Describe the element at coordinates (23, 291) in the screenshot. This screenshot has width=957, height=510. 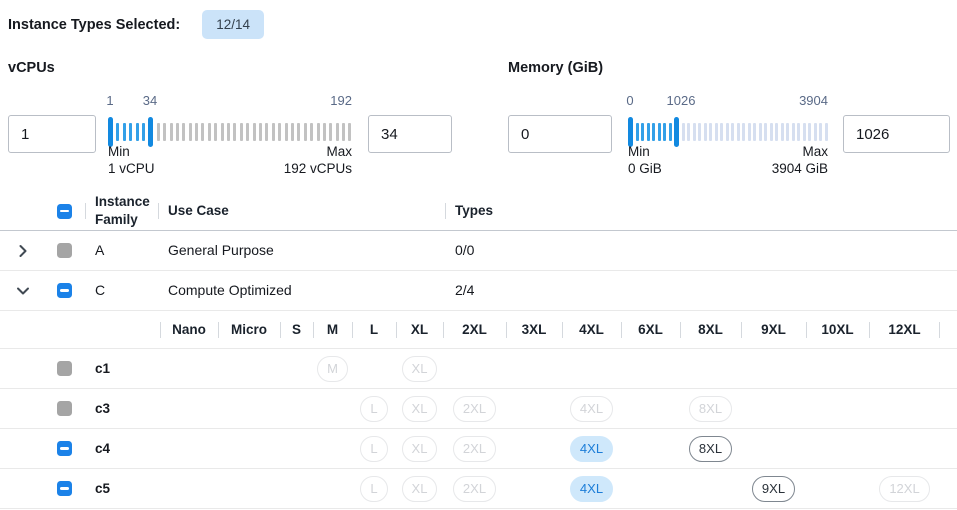
I see `chevron-down-icon` at that location.